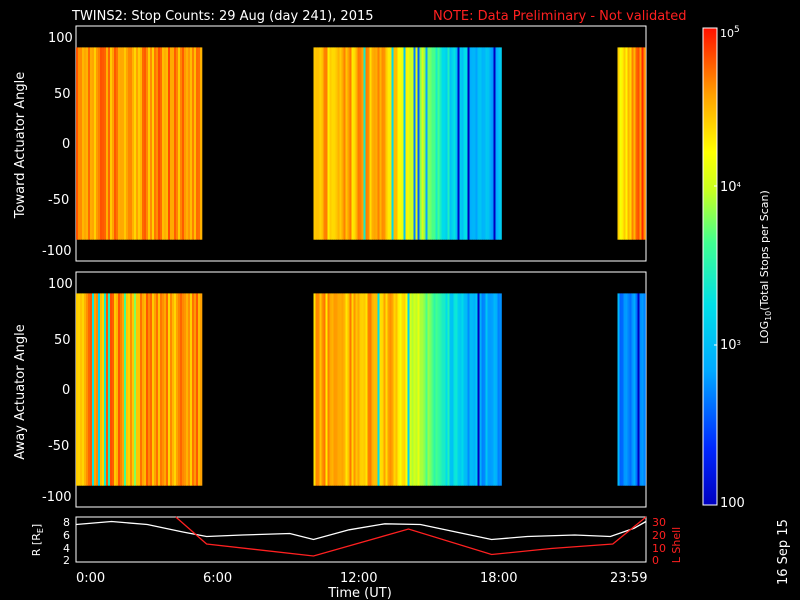  I want to click on xtick-0600: 6:00, so click(217, 578).